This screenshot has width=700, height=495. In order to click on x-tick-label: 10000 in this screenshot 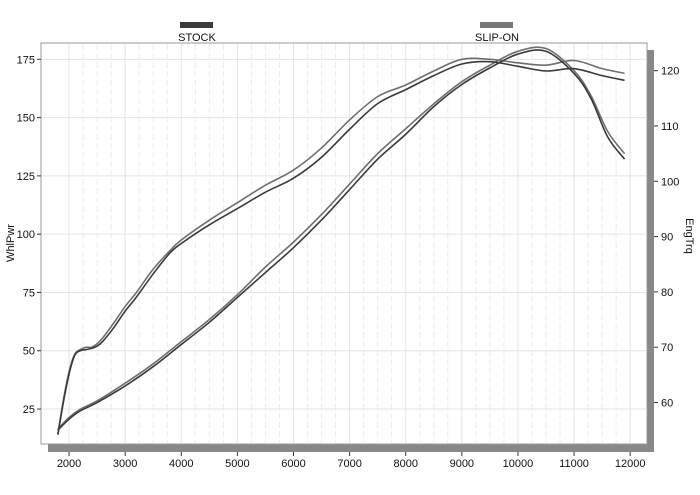, I will do `click(518, 464)`.